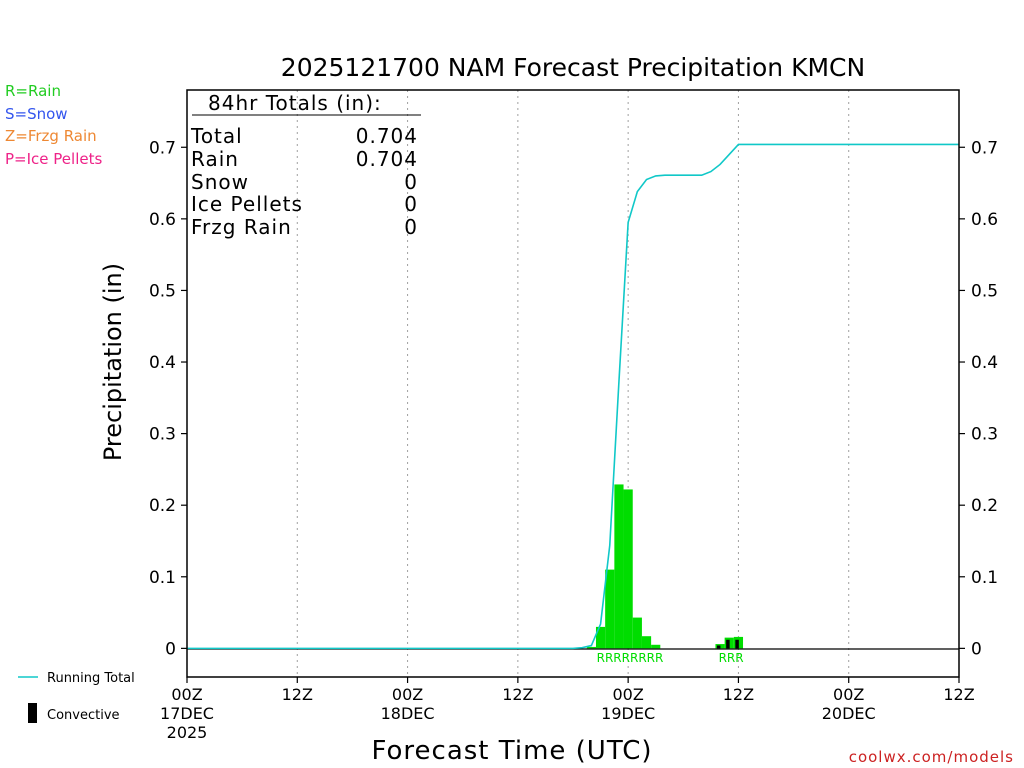 This screenshot has width=1024, height=768. Describe the element at coordinates (408, 713) in the screenshot. I see `x-tick-date: 18DEC` at that location.